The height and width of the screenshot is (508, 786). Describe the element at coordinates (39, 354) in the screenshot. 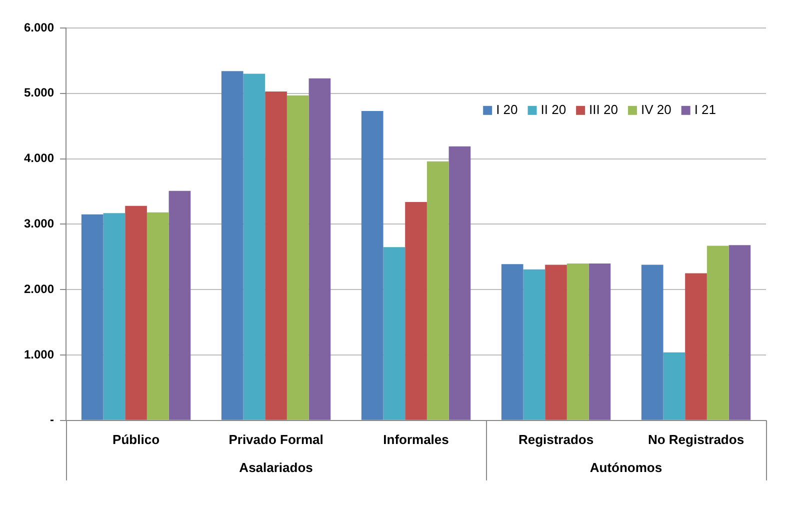

I see `y-tick-label: 1.000` at that location.